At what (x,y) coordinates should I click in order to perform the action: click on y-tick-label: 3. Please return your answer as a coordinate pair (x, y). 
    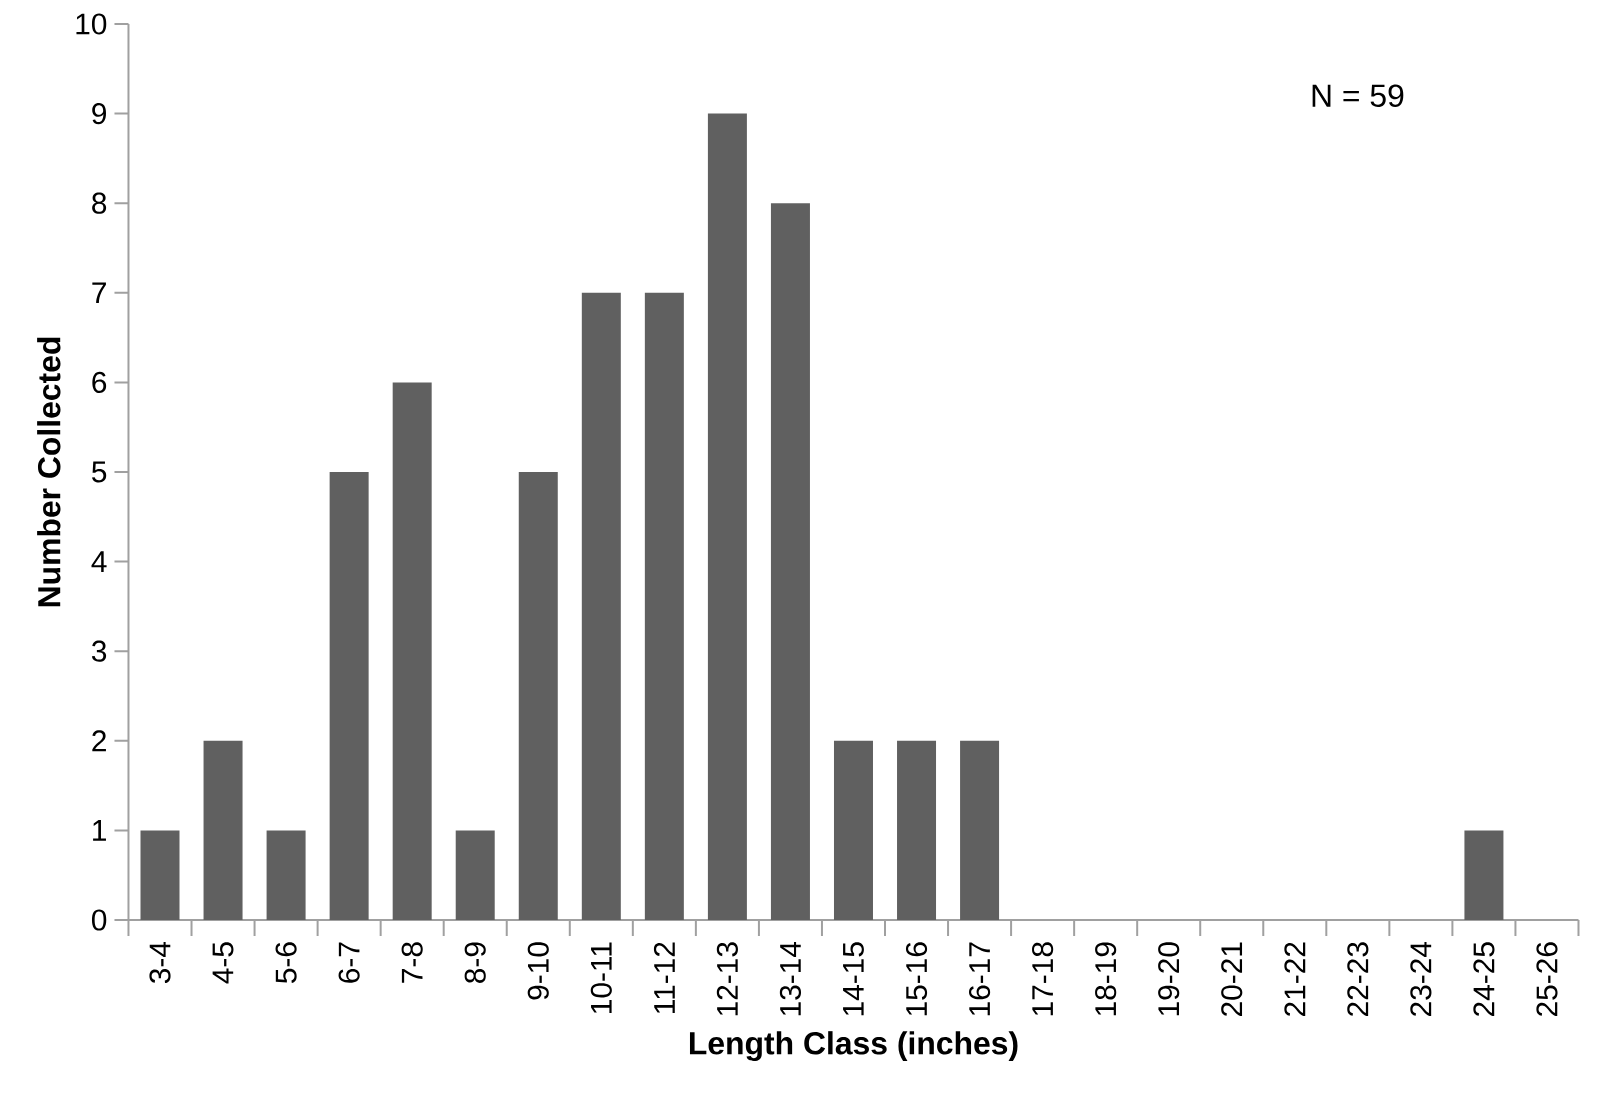
    Looking at the image, I should click on (99, 651).